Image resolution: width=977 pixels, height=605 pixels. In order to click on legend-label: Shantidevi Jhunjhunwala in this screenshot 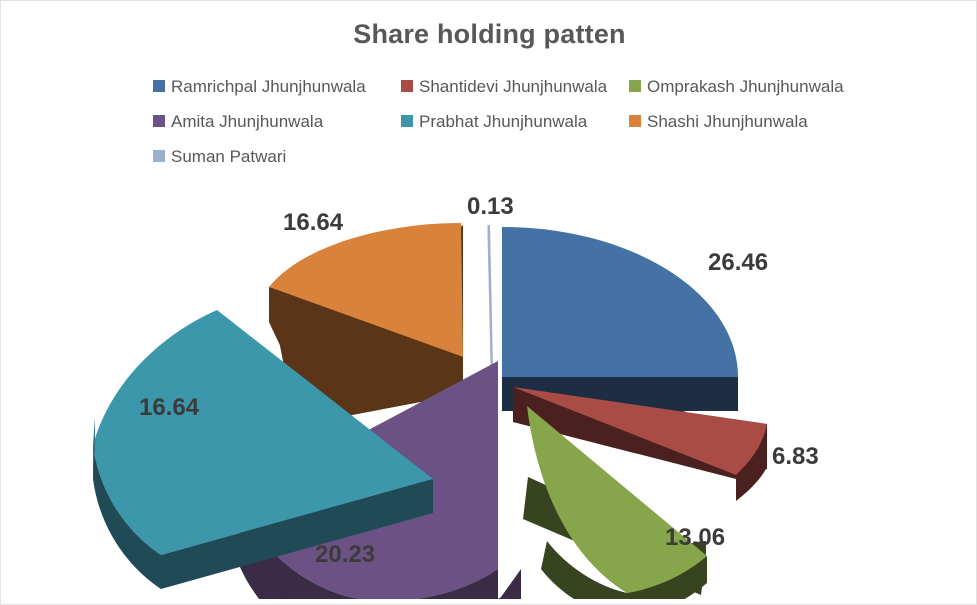, I will do `click(513, 87)`.